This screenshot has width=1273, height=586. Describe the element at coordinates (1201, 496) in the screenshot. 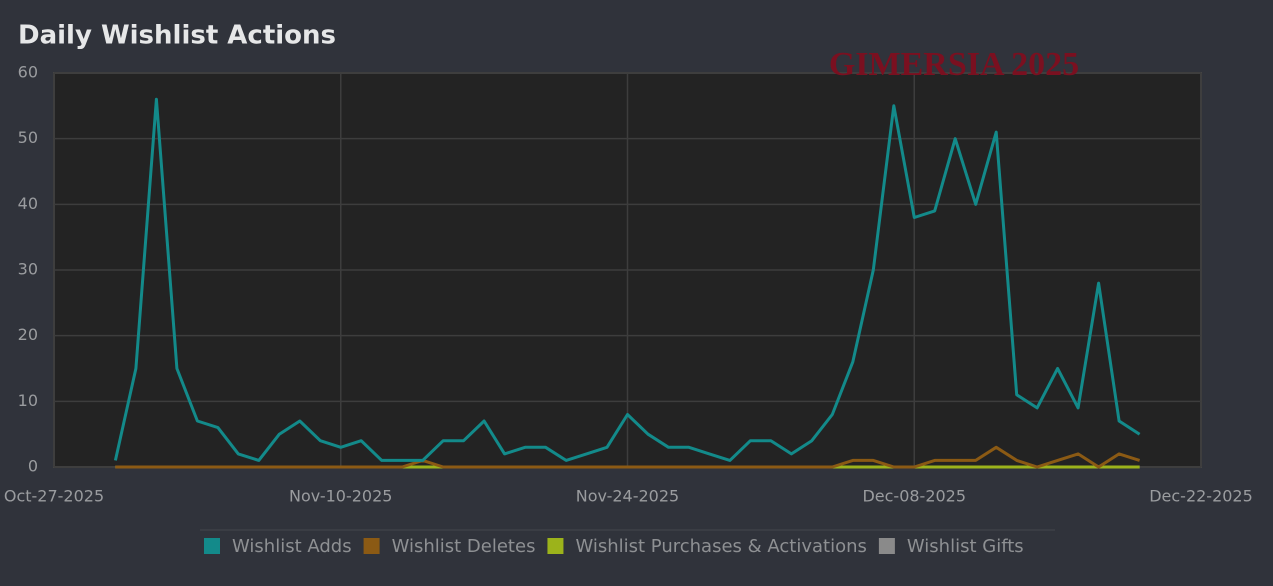

I see `x-tick-label: Dec-22-2025` at that location.